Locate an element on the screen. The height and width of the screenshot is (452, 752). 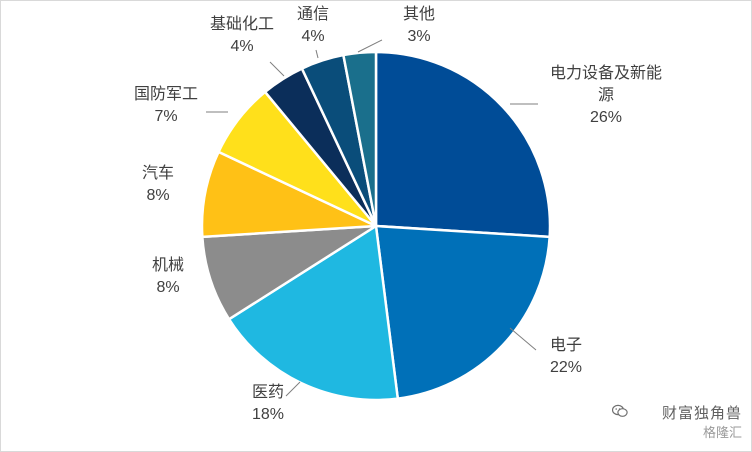
slice-category-label: 源 is located at coordinates (606, 95).